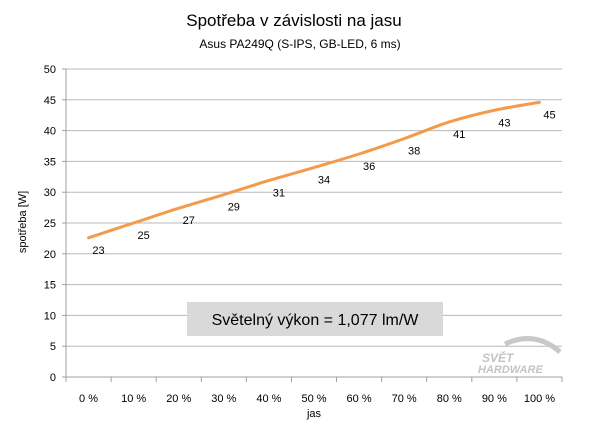  I want to click on data-label: 36, so click(369, 167).